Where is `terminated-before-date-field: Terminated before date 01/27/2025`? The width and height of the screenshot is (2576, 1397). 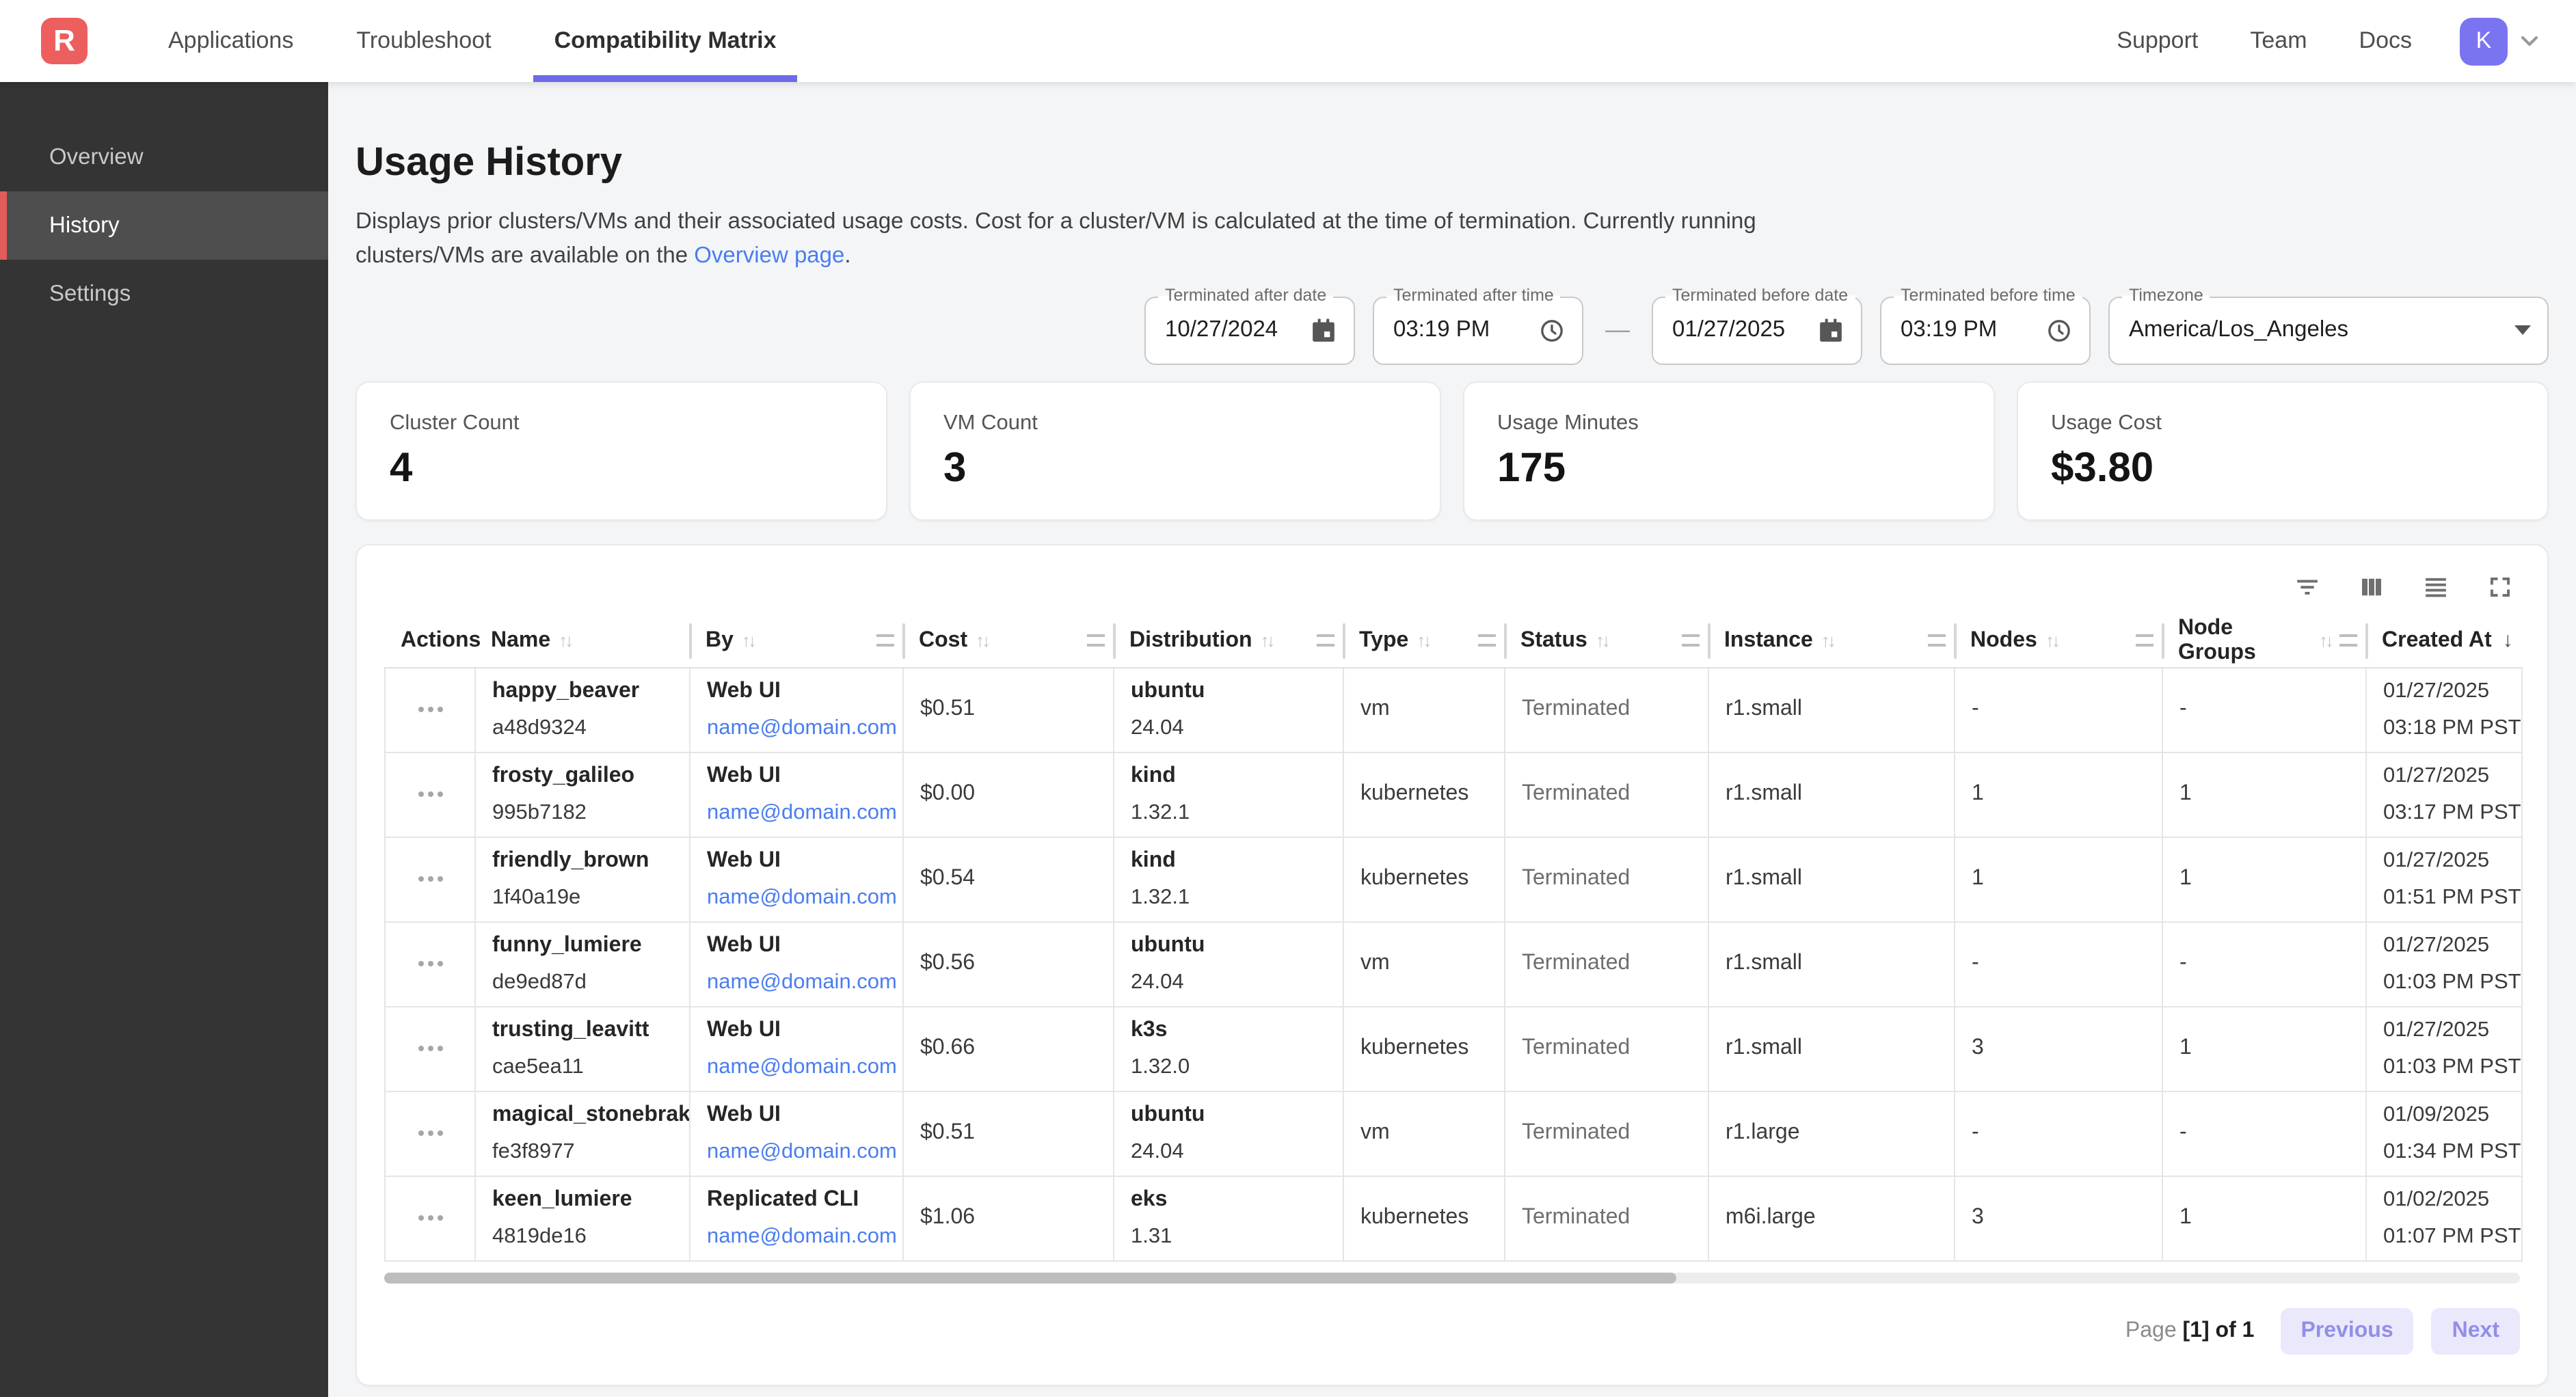 terminated-before-date-field: Terminated before date 01/27/2025 is located at coordinates (1757, 324).